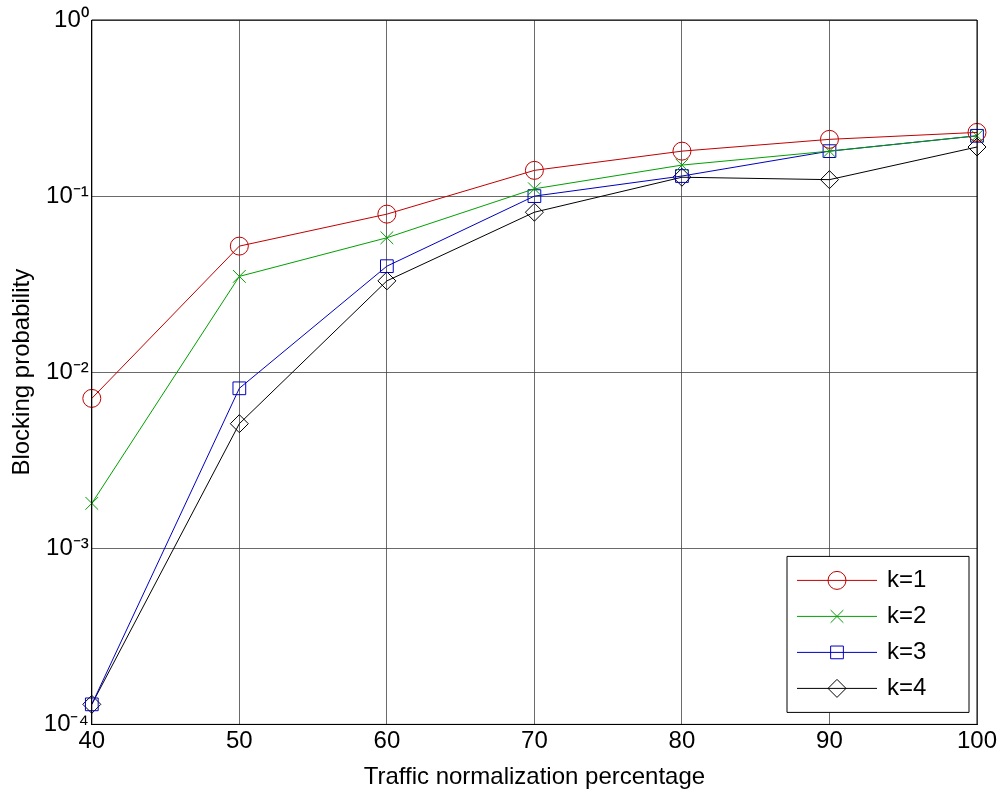 The width and height of the screenshot is (1005, 798). Describe the element at coordinates (907, 615) in the screenshot. I see `legend-label: k=2` at that location.